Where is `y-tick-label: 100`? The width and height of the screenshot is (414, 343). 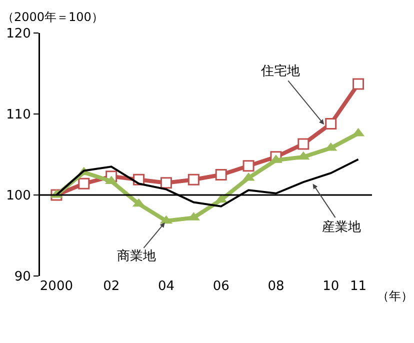 y-tick-label: 100 is located at coordinates (18, 196).